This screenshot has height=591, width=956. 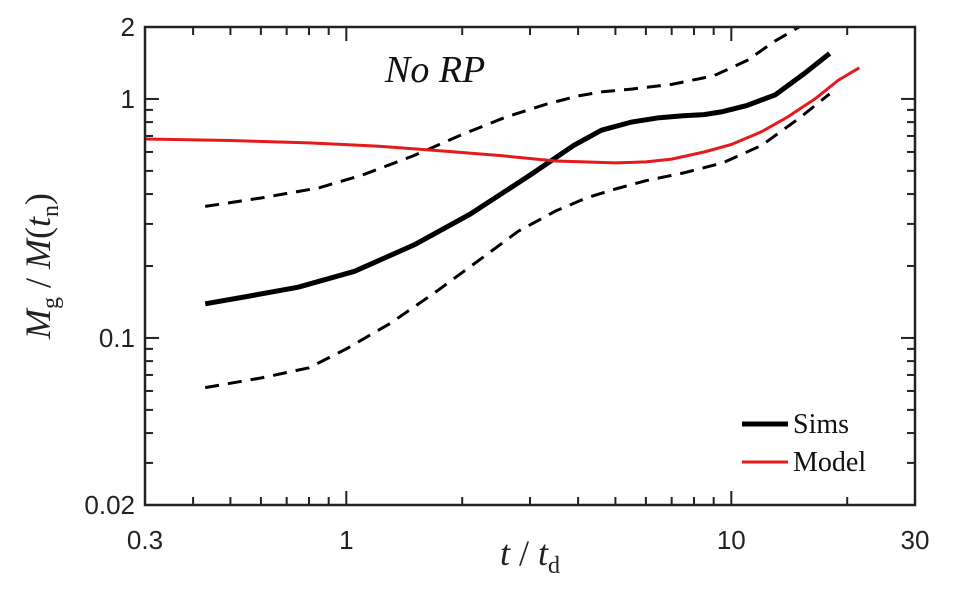 What do you see at coordinates (804, 443) in the screenshot?
I see `legend: Sims Model` at bounding box center [804, 443].